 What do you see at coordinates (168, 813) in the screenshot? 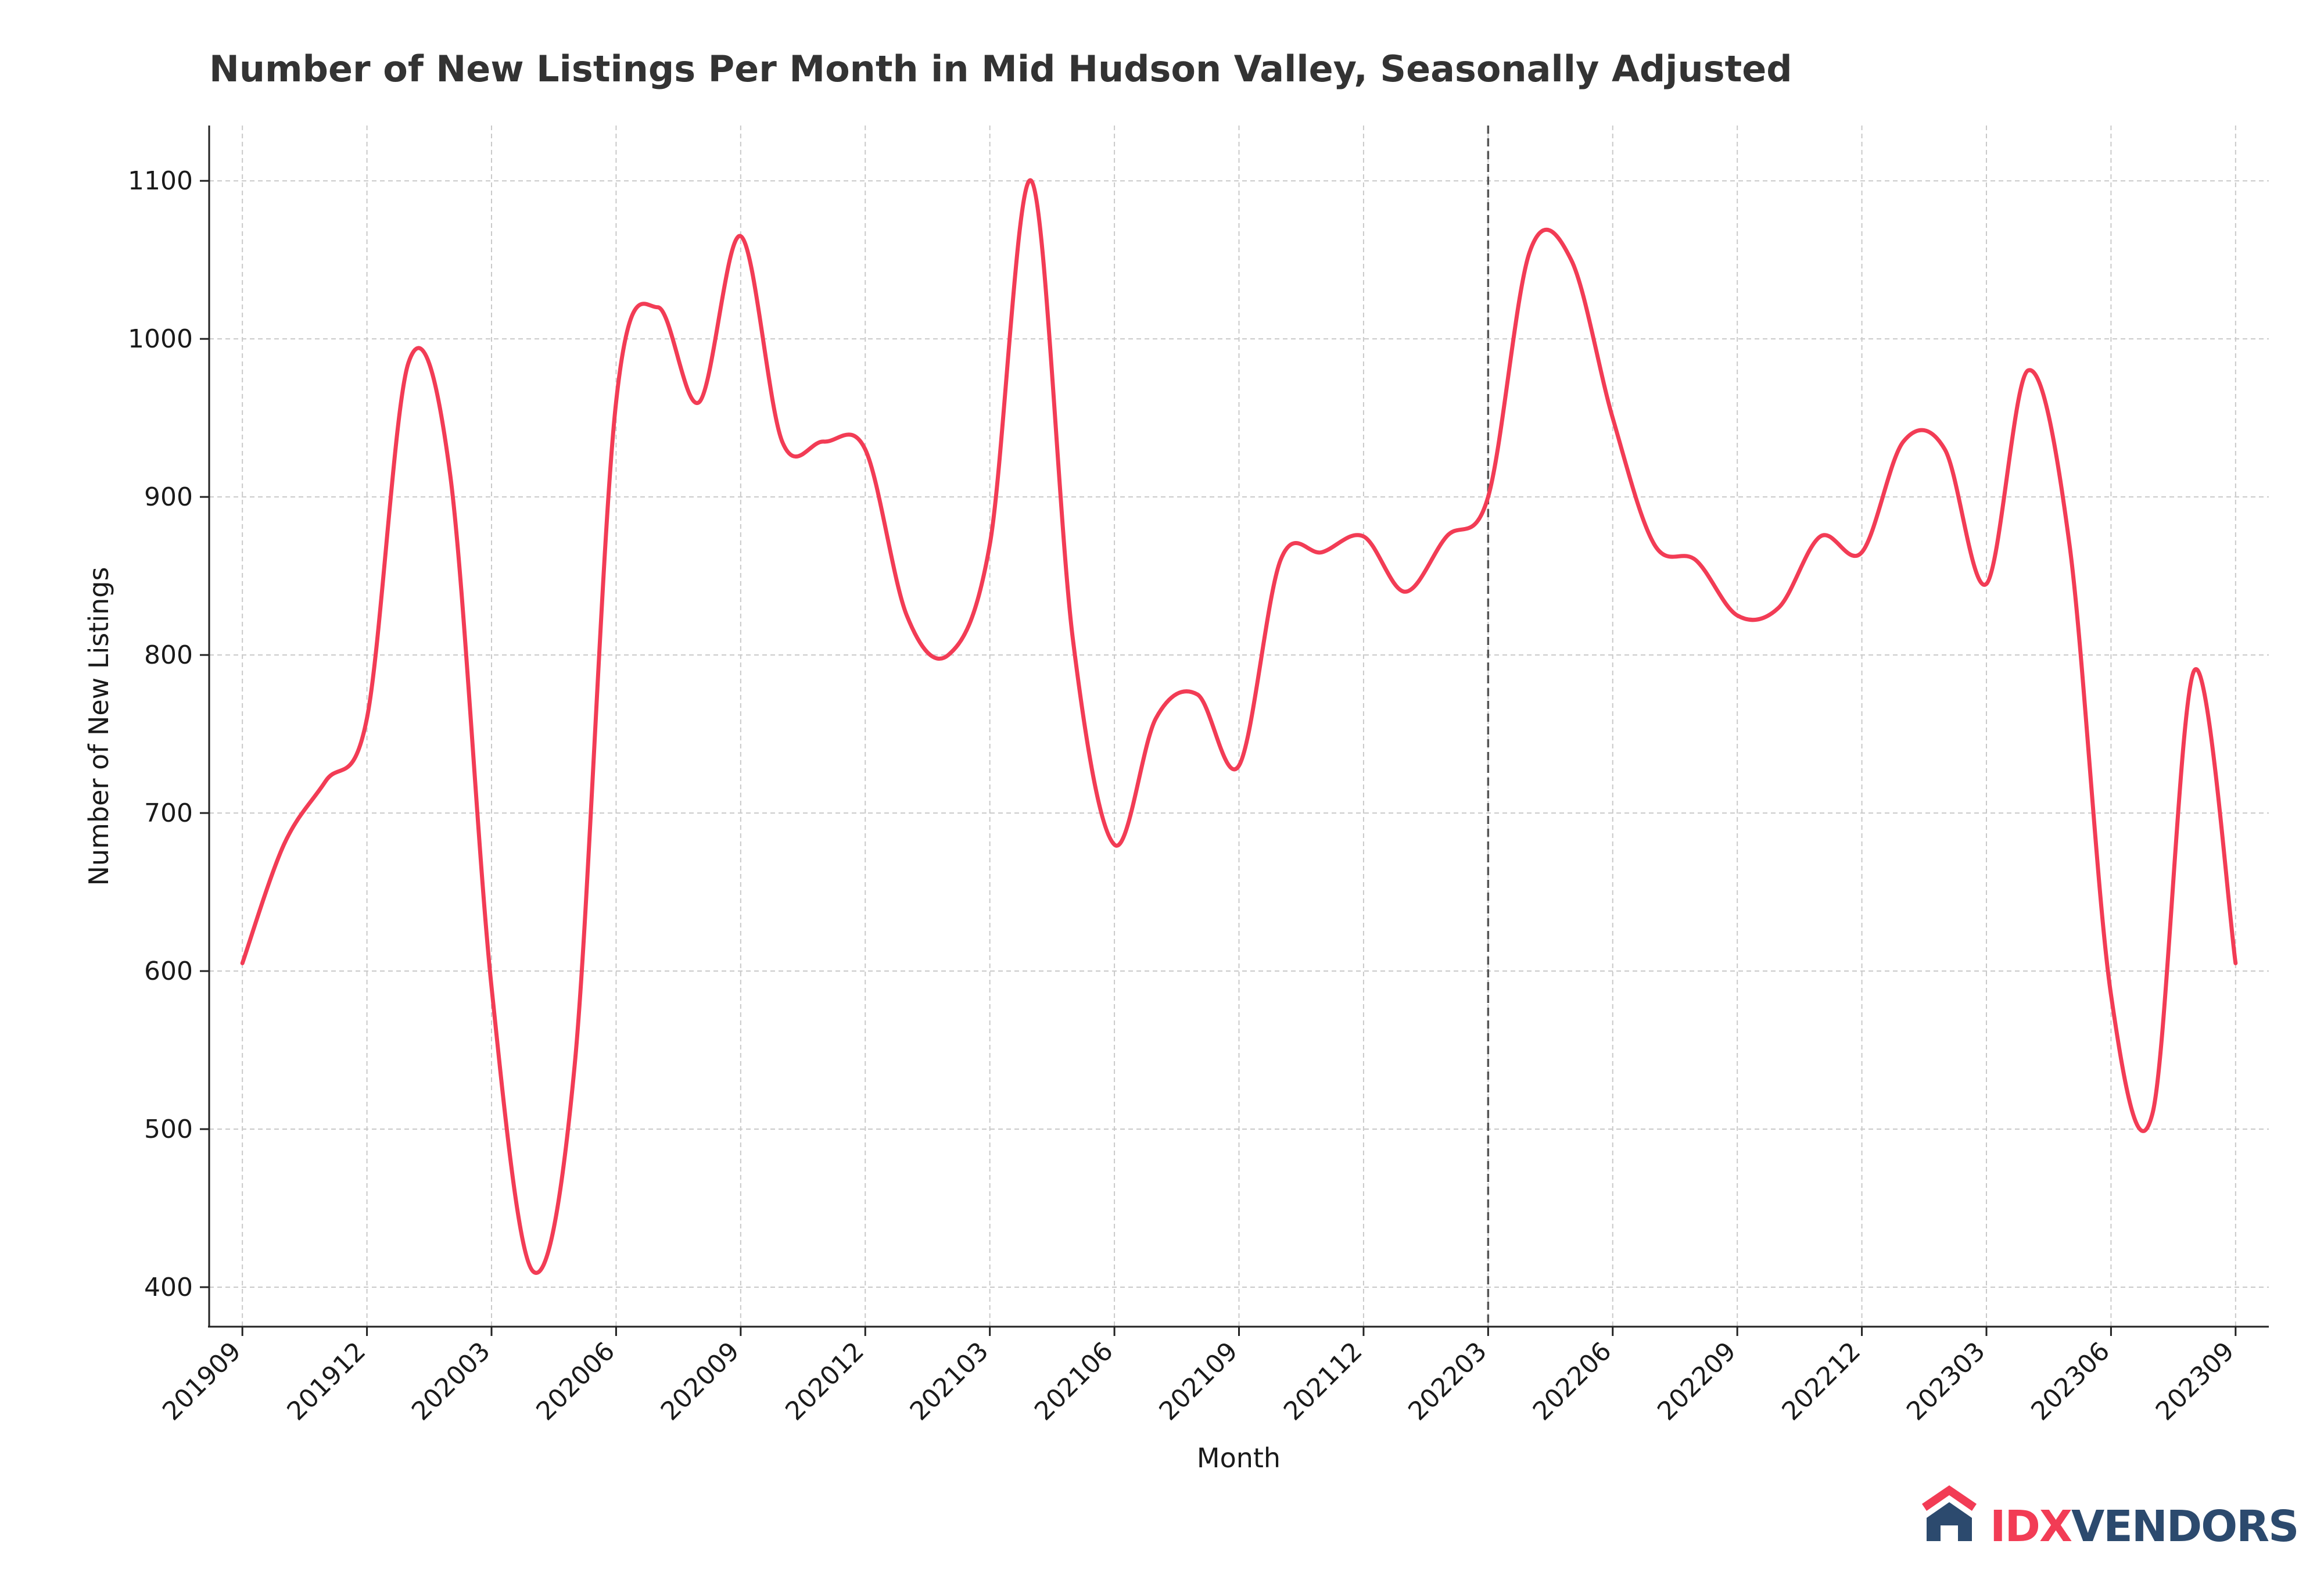
I see `y-tick-label: 700` at bounding box center [168, 813].